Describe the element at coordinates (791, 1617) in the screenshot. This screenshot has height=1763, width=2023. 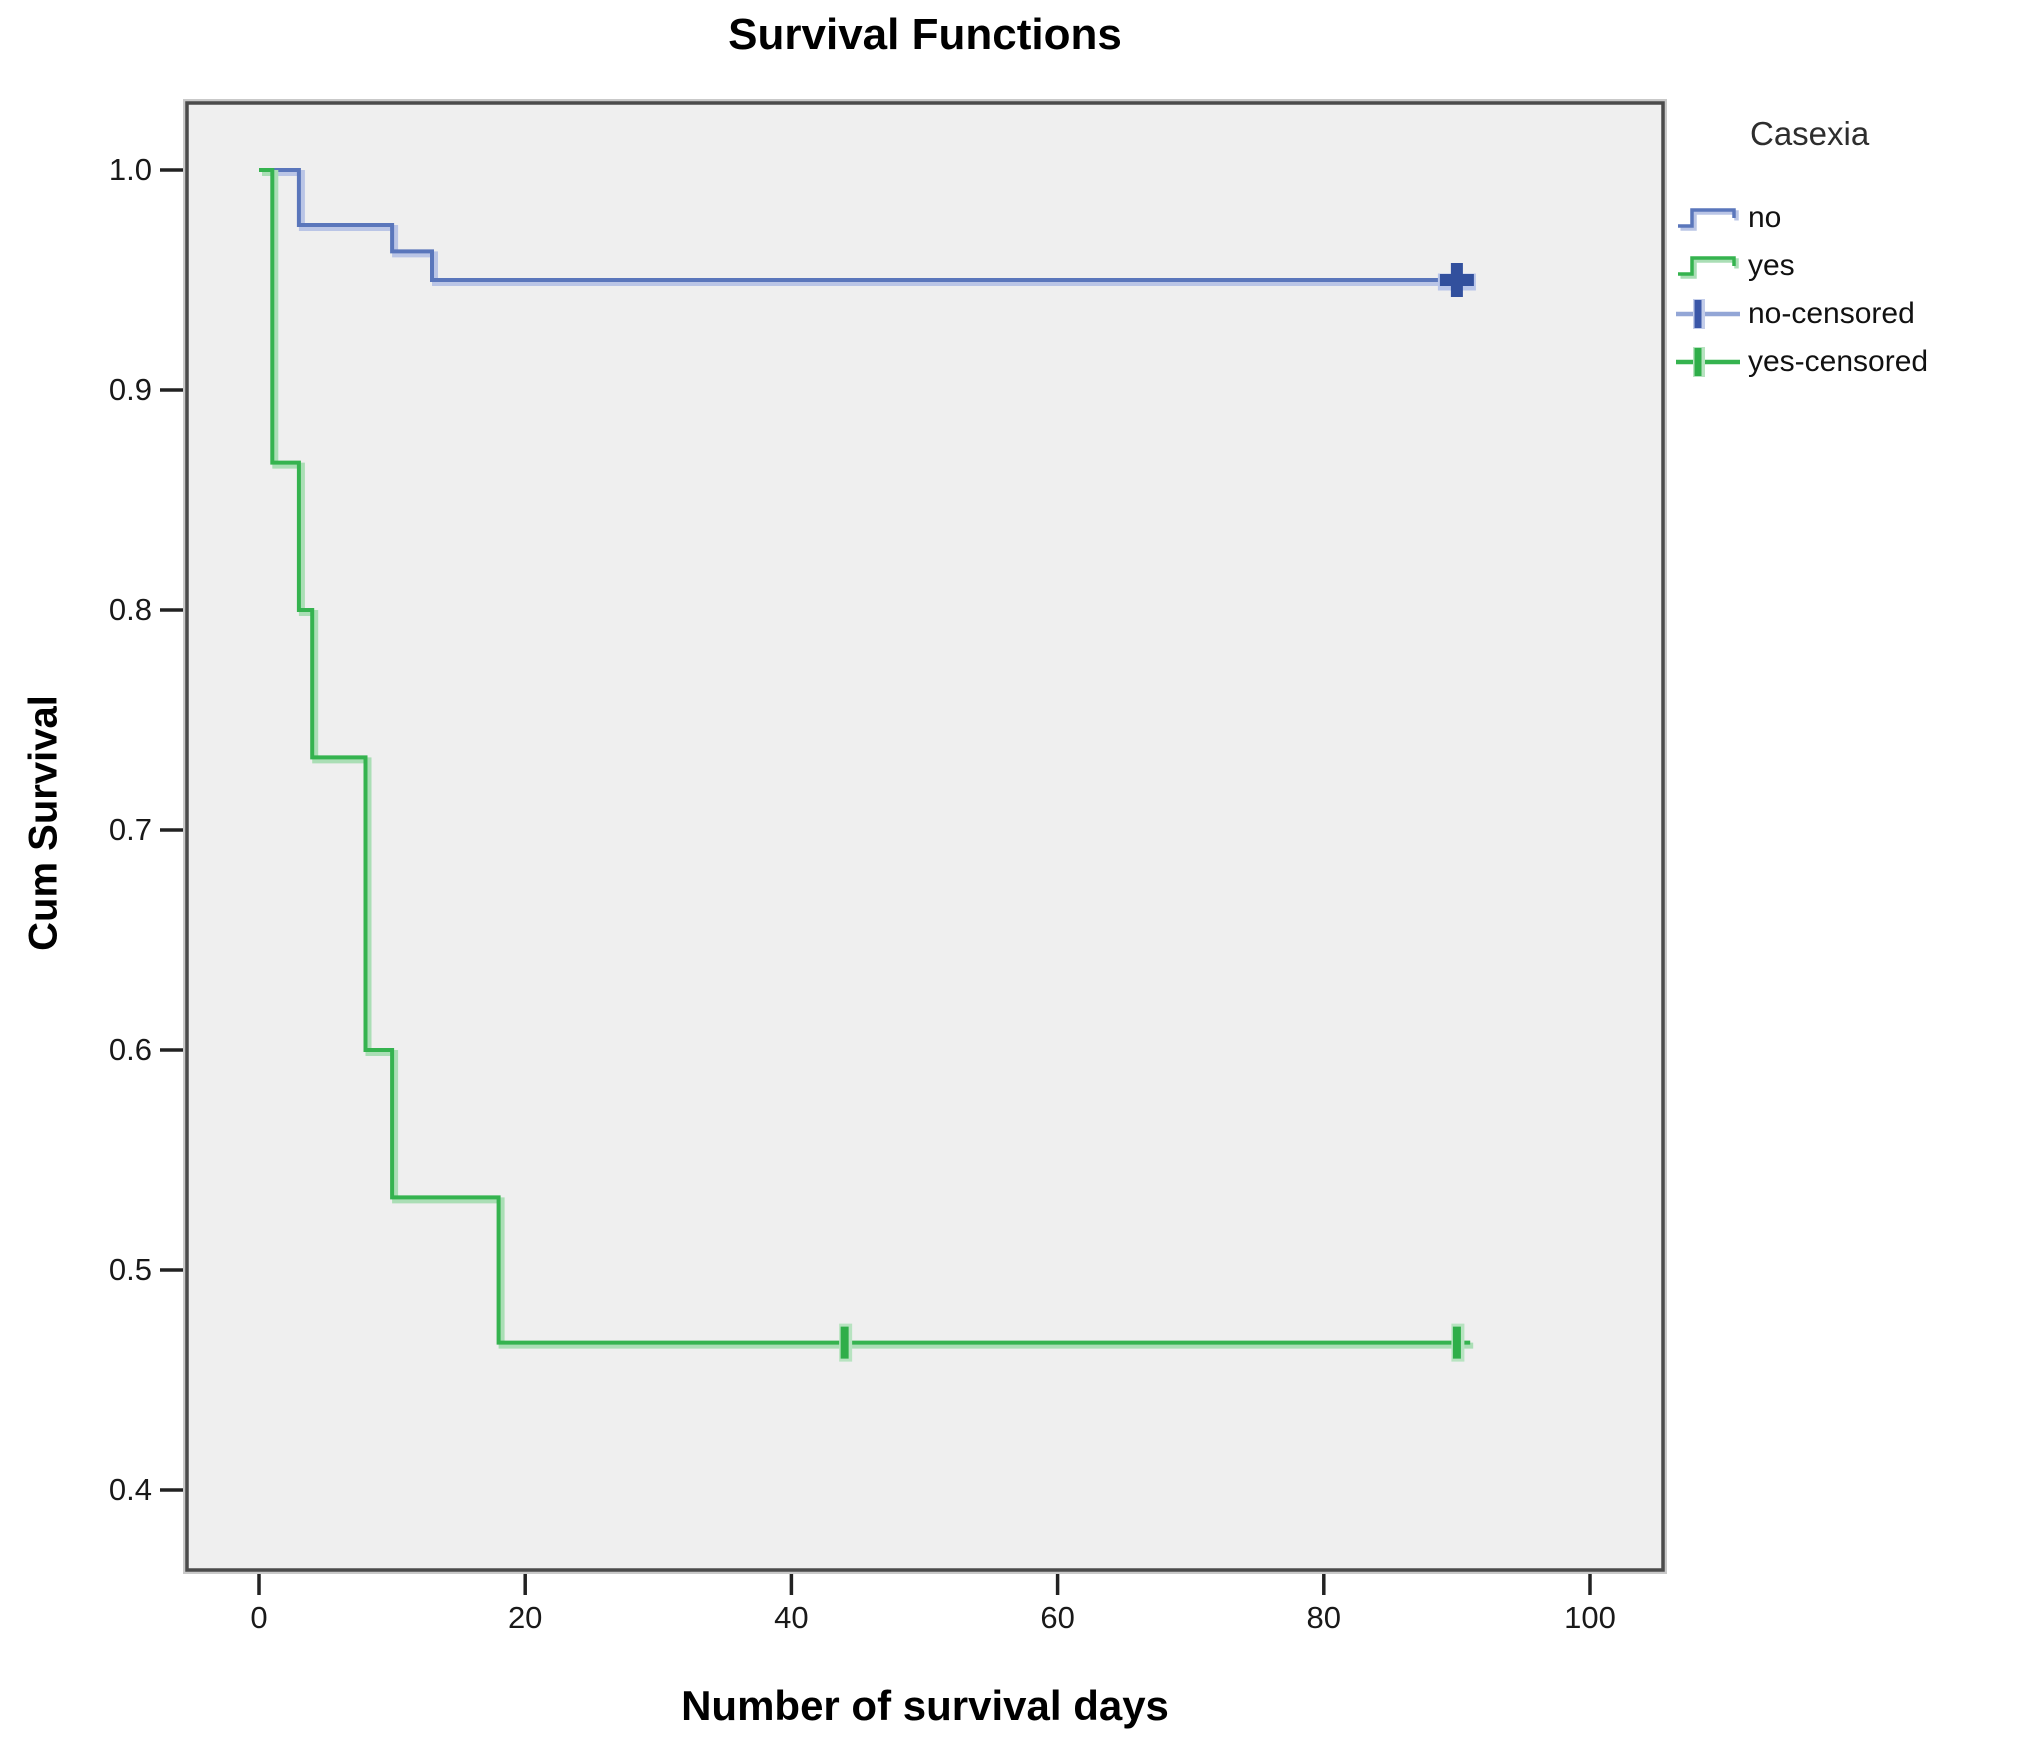
I see `x-tick-label-40: 40` at that location.